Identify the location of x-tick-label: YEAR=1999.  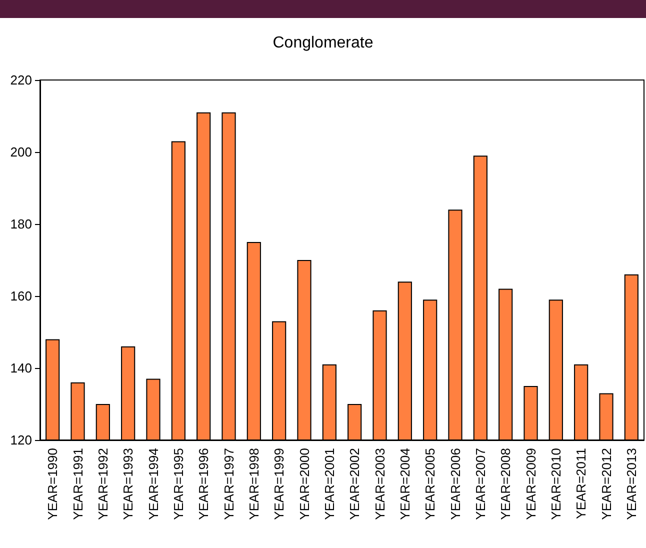
(279, 484).